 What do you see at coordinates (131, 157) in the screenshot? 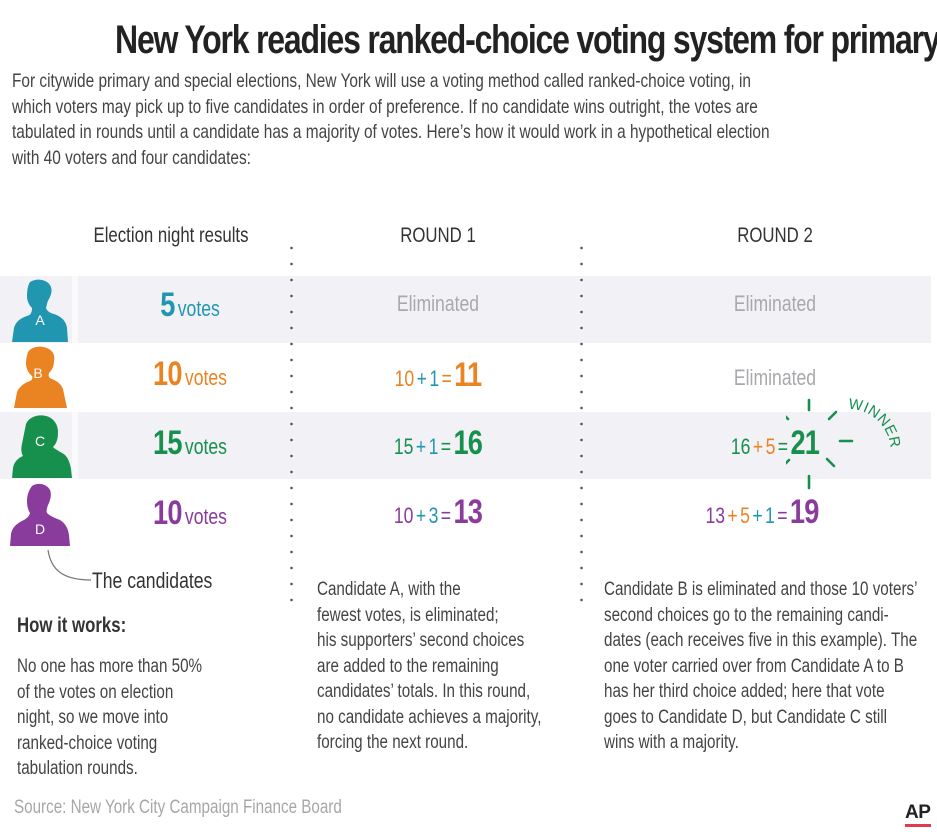
I see `intro-line: with 40 voters and four candidates:` at bounding box center [131, 157].